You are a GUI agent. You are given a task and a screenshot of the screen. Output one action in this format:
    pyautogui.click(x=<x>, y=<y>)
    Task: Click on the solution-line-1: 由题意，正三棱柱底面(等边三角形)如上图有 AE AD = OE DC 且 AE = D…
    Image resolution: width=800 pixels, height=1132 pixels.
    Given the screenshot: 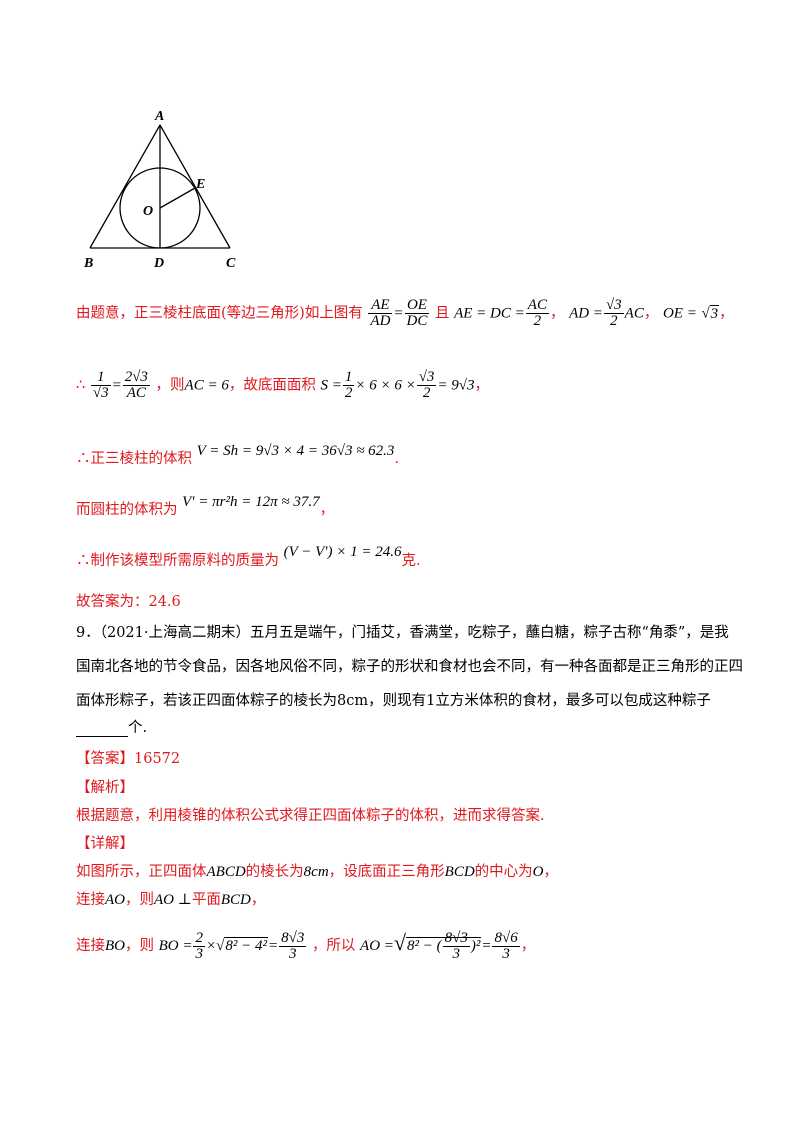 What is the action you would take?
    pyautogui.click(x=405, y=313)
    